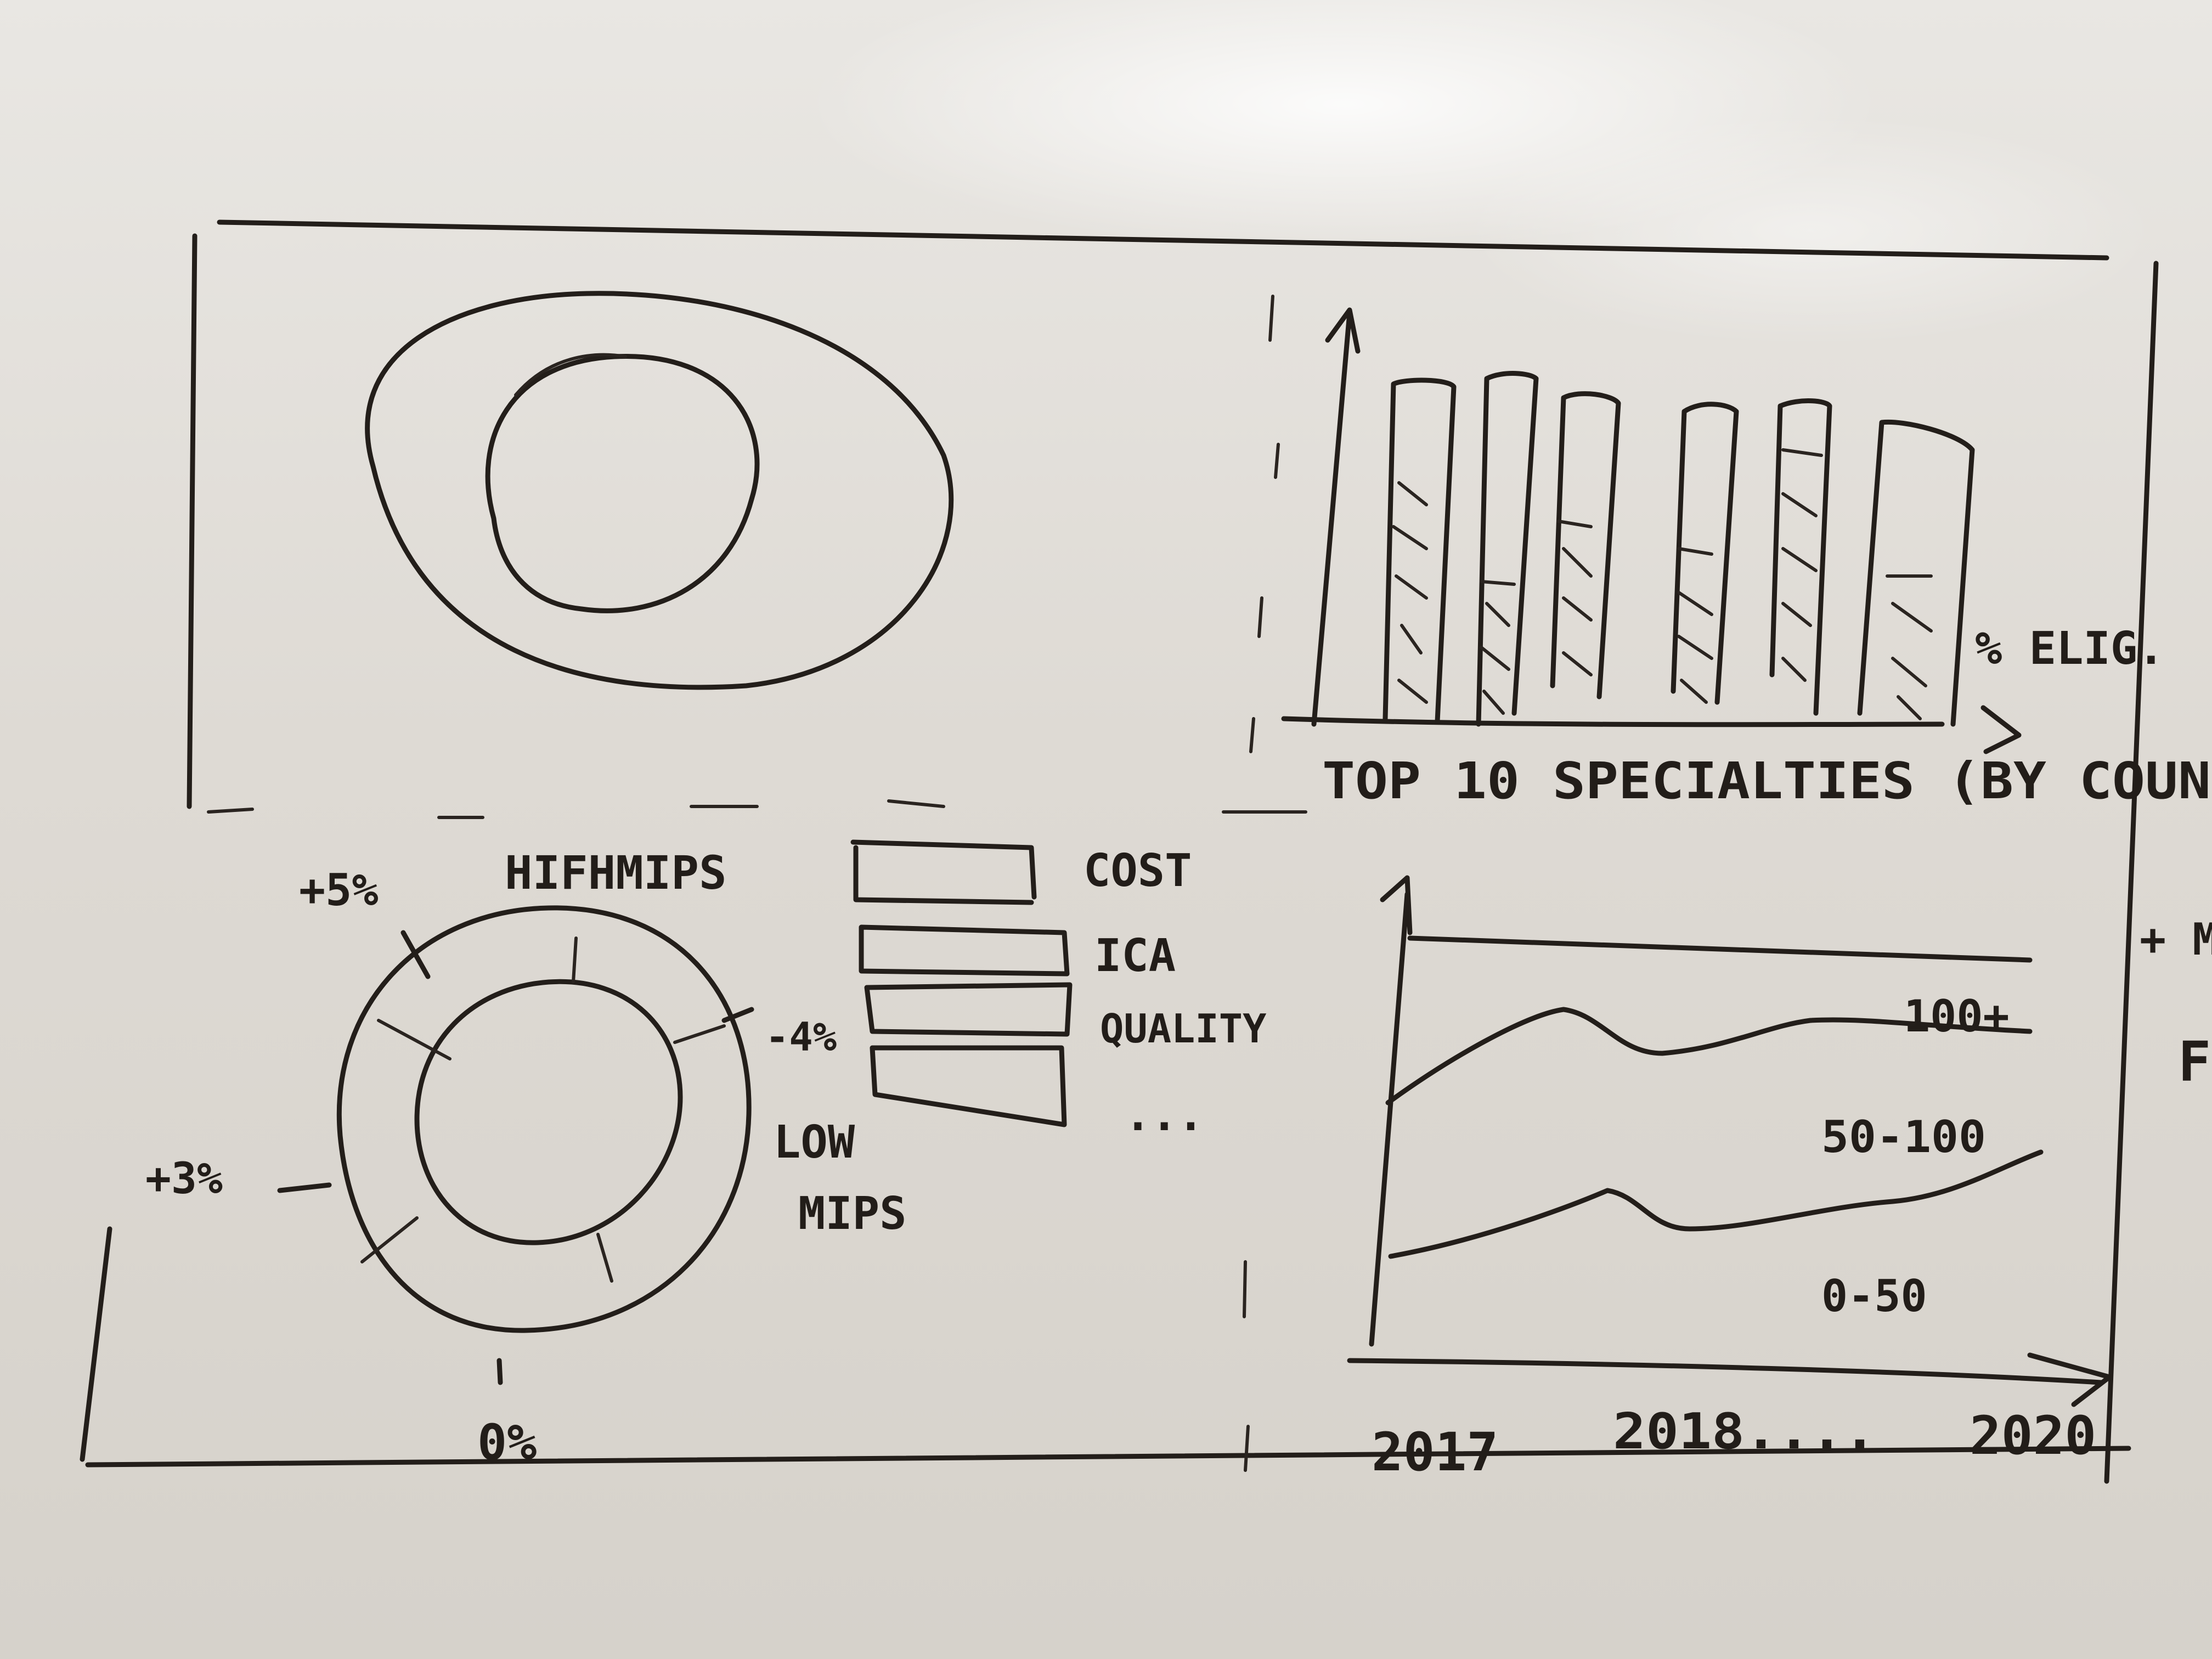 The height and width of the screenshot is (1659, 2212). I want to click on segmented-donut-bottom-left: HIFHMIPS +5% -4% +3% 0%, so click(491, 1159).